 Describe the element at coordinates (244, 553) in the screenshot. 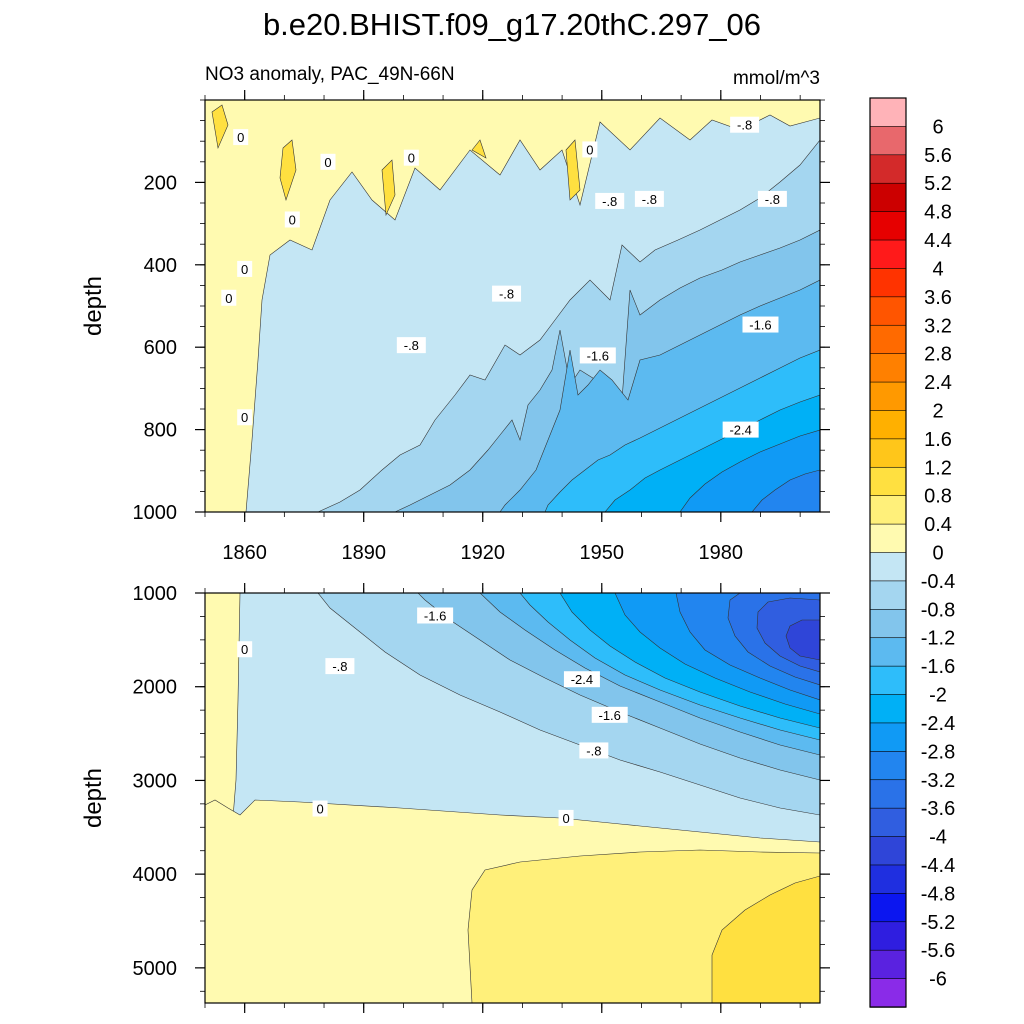

I see `x-tick-label: 1860` at that location.